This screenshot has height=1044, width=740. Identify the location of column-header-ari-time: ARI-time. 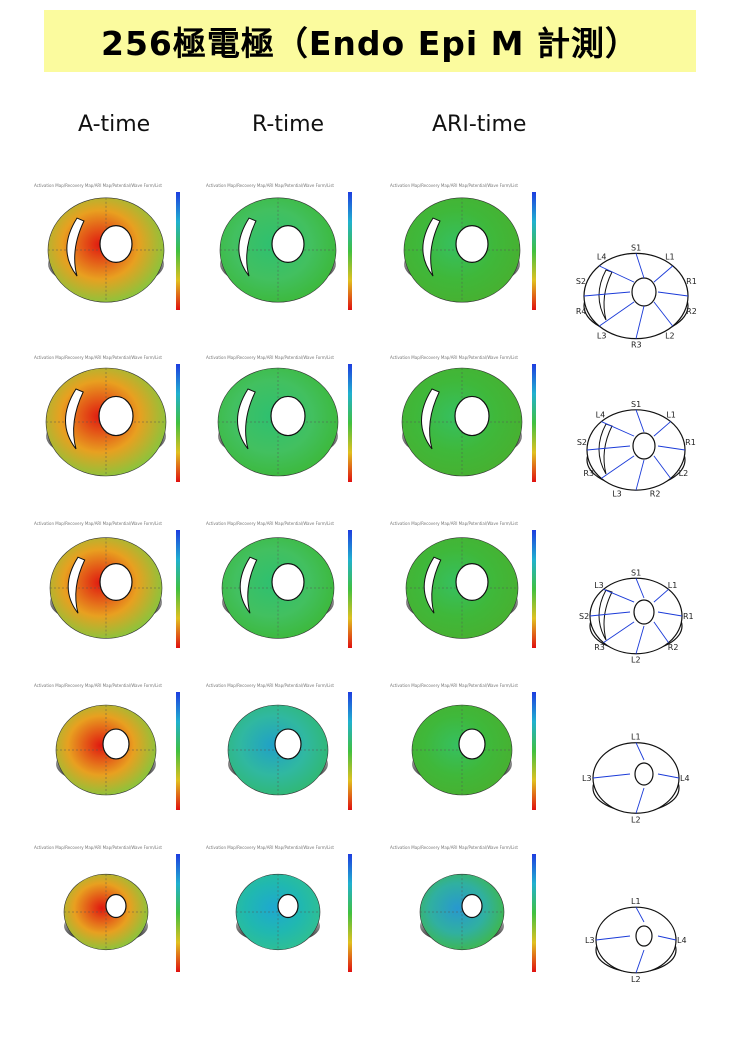
(479, 124).